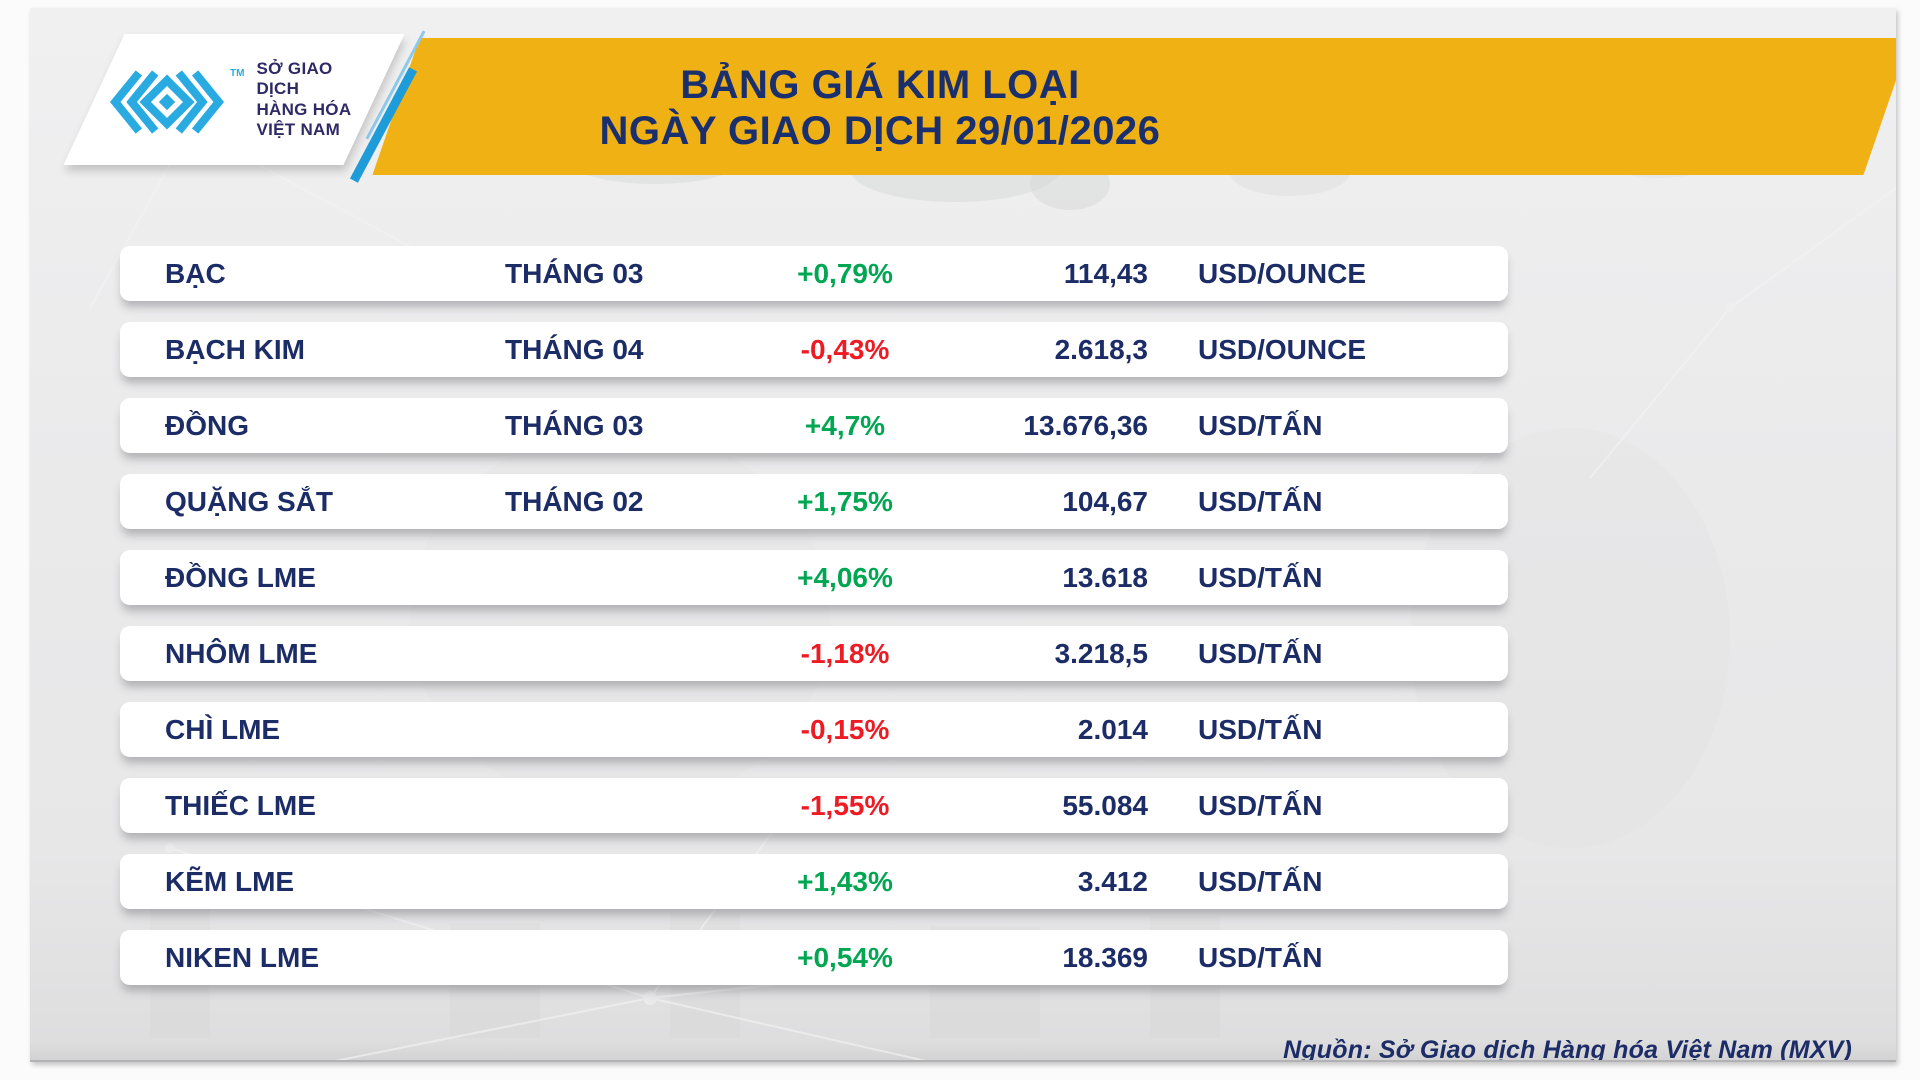 The width and height of the screenshot is (1920, 1080). What do you see at coordinates (1105, 805) in the screenshot?
I see `price-cell: 55.084` at bounding box center [1105, 805].